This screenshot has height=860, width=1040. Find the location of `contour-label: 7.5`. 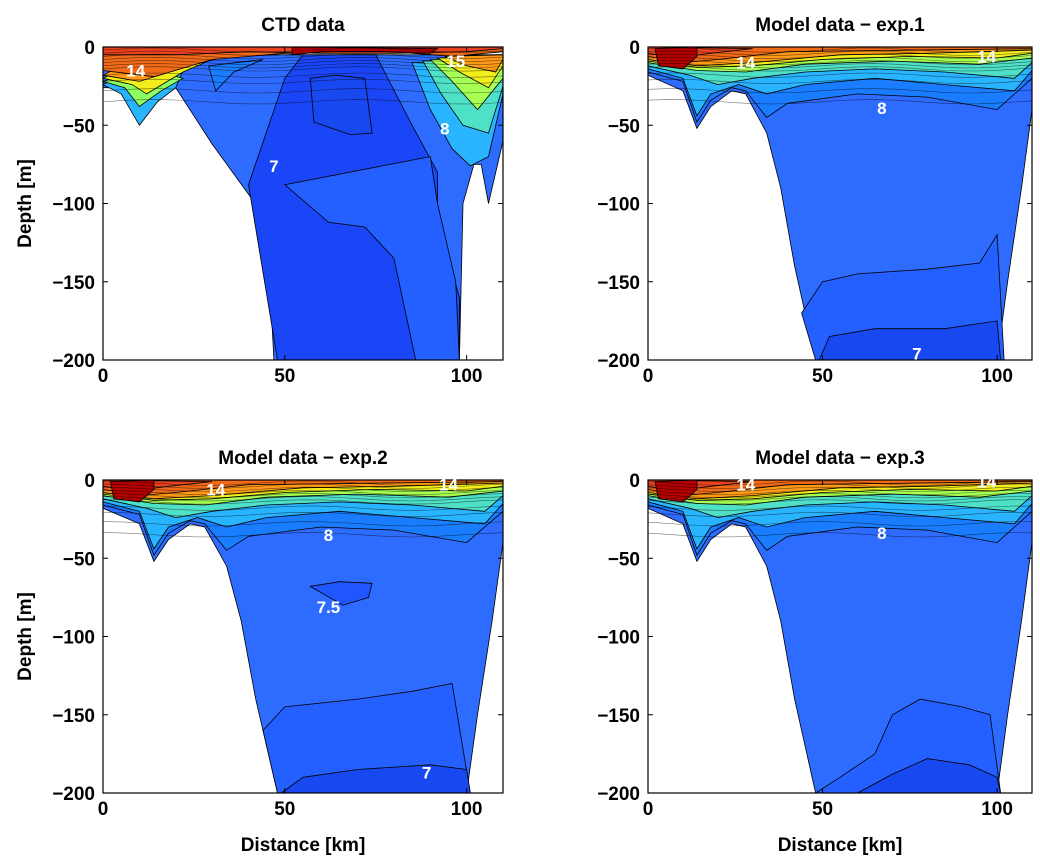

contour-label: 7.5 is located at coordinates (329, 607).